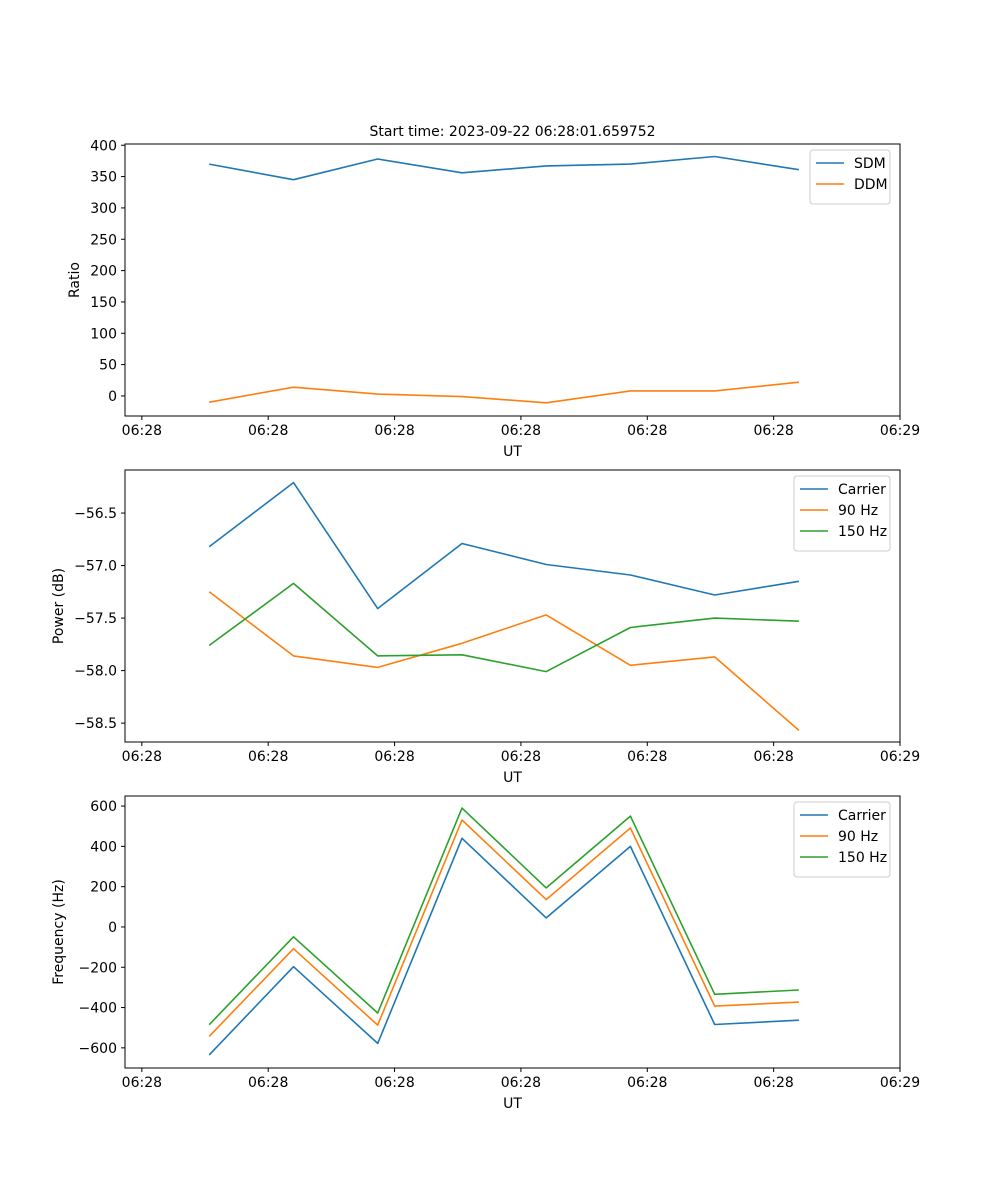 This screenshot has height=1200, width=1000. I want to click on y-tick-label: −600, so click(98, 1049).